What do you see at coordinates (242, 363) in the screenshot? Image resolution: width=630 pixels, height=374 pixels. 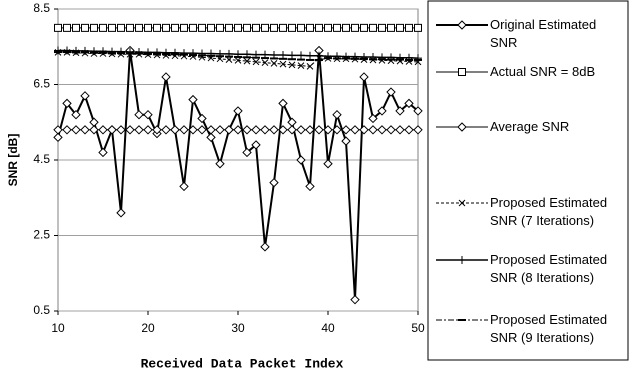 I see `x-axis-label: Received Data Packet Index` at bounding box center [242, 363].